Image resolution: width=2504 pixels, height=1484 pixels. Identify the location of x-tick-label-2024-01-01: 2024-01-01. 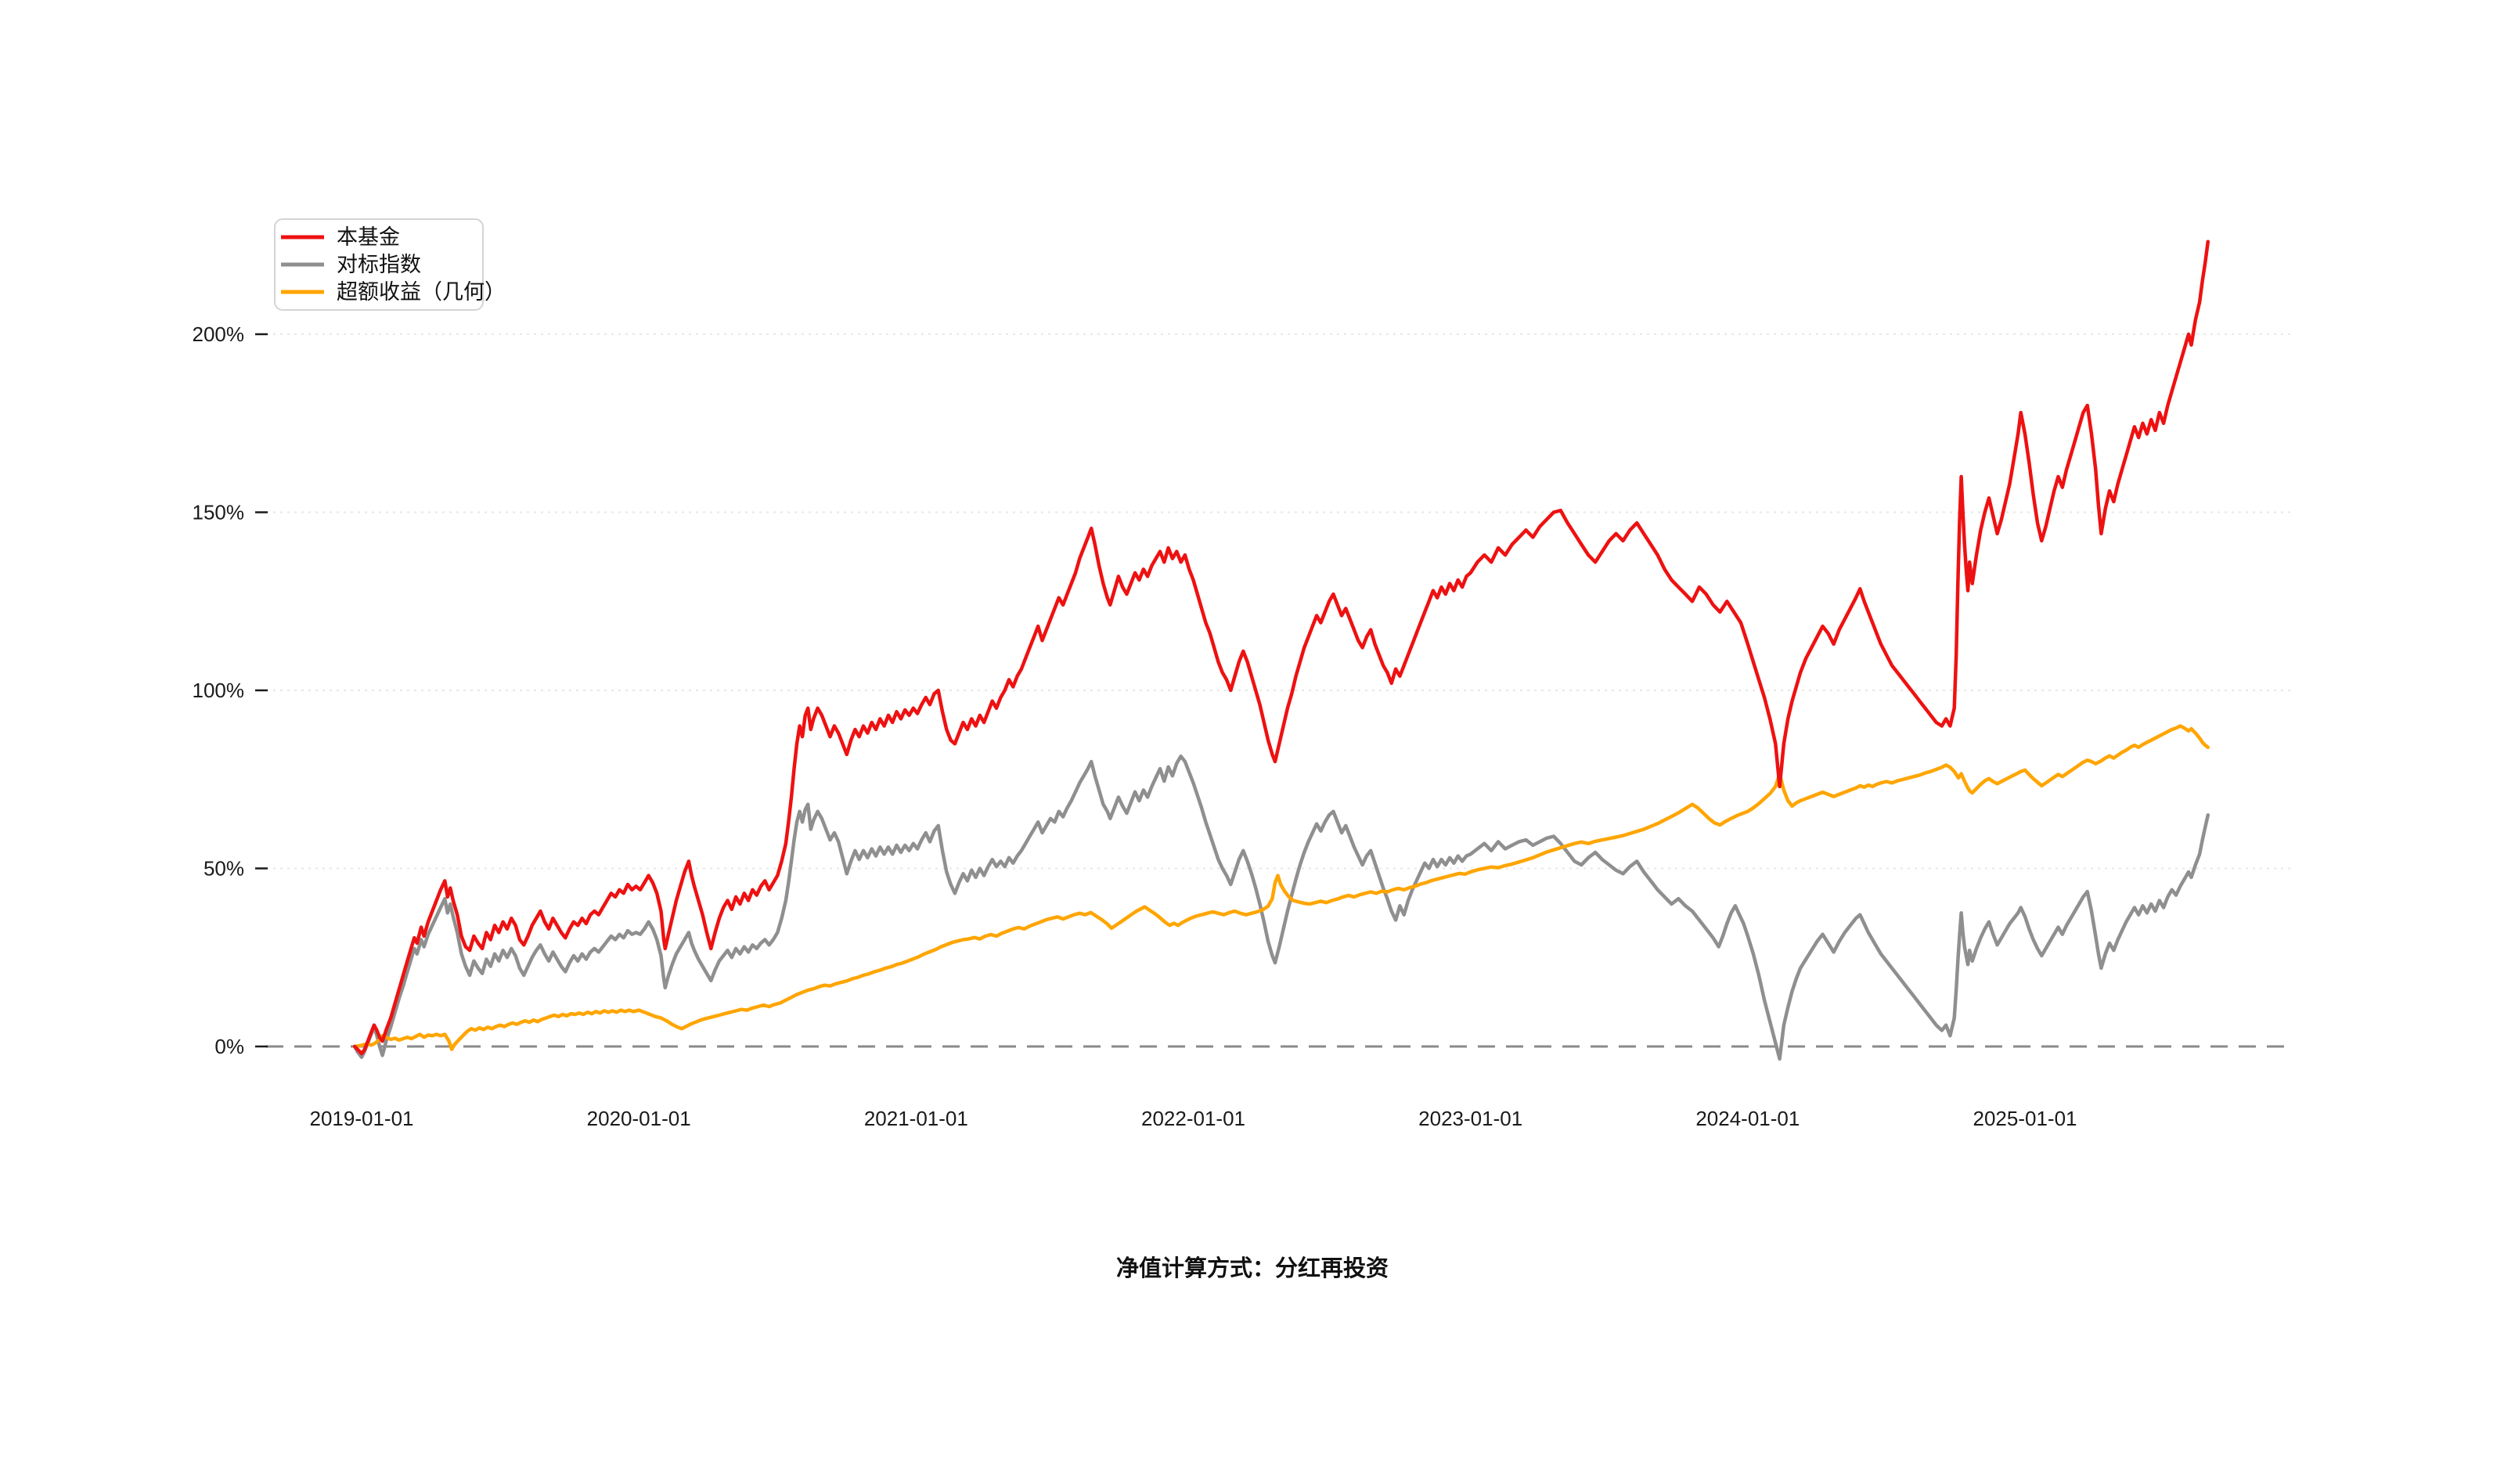
(1747, 1118).